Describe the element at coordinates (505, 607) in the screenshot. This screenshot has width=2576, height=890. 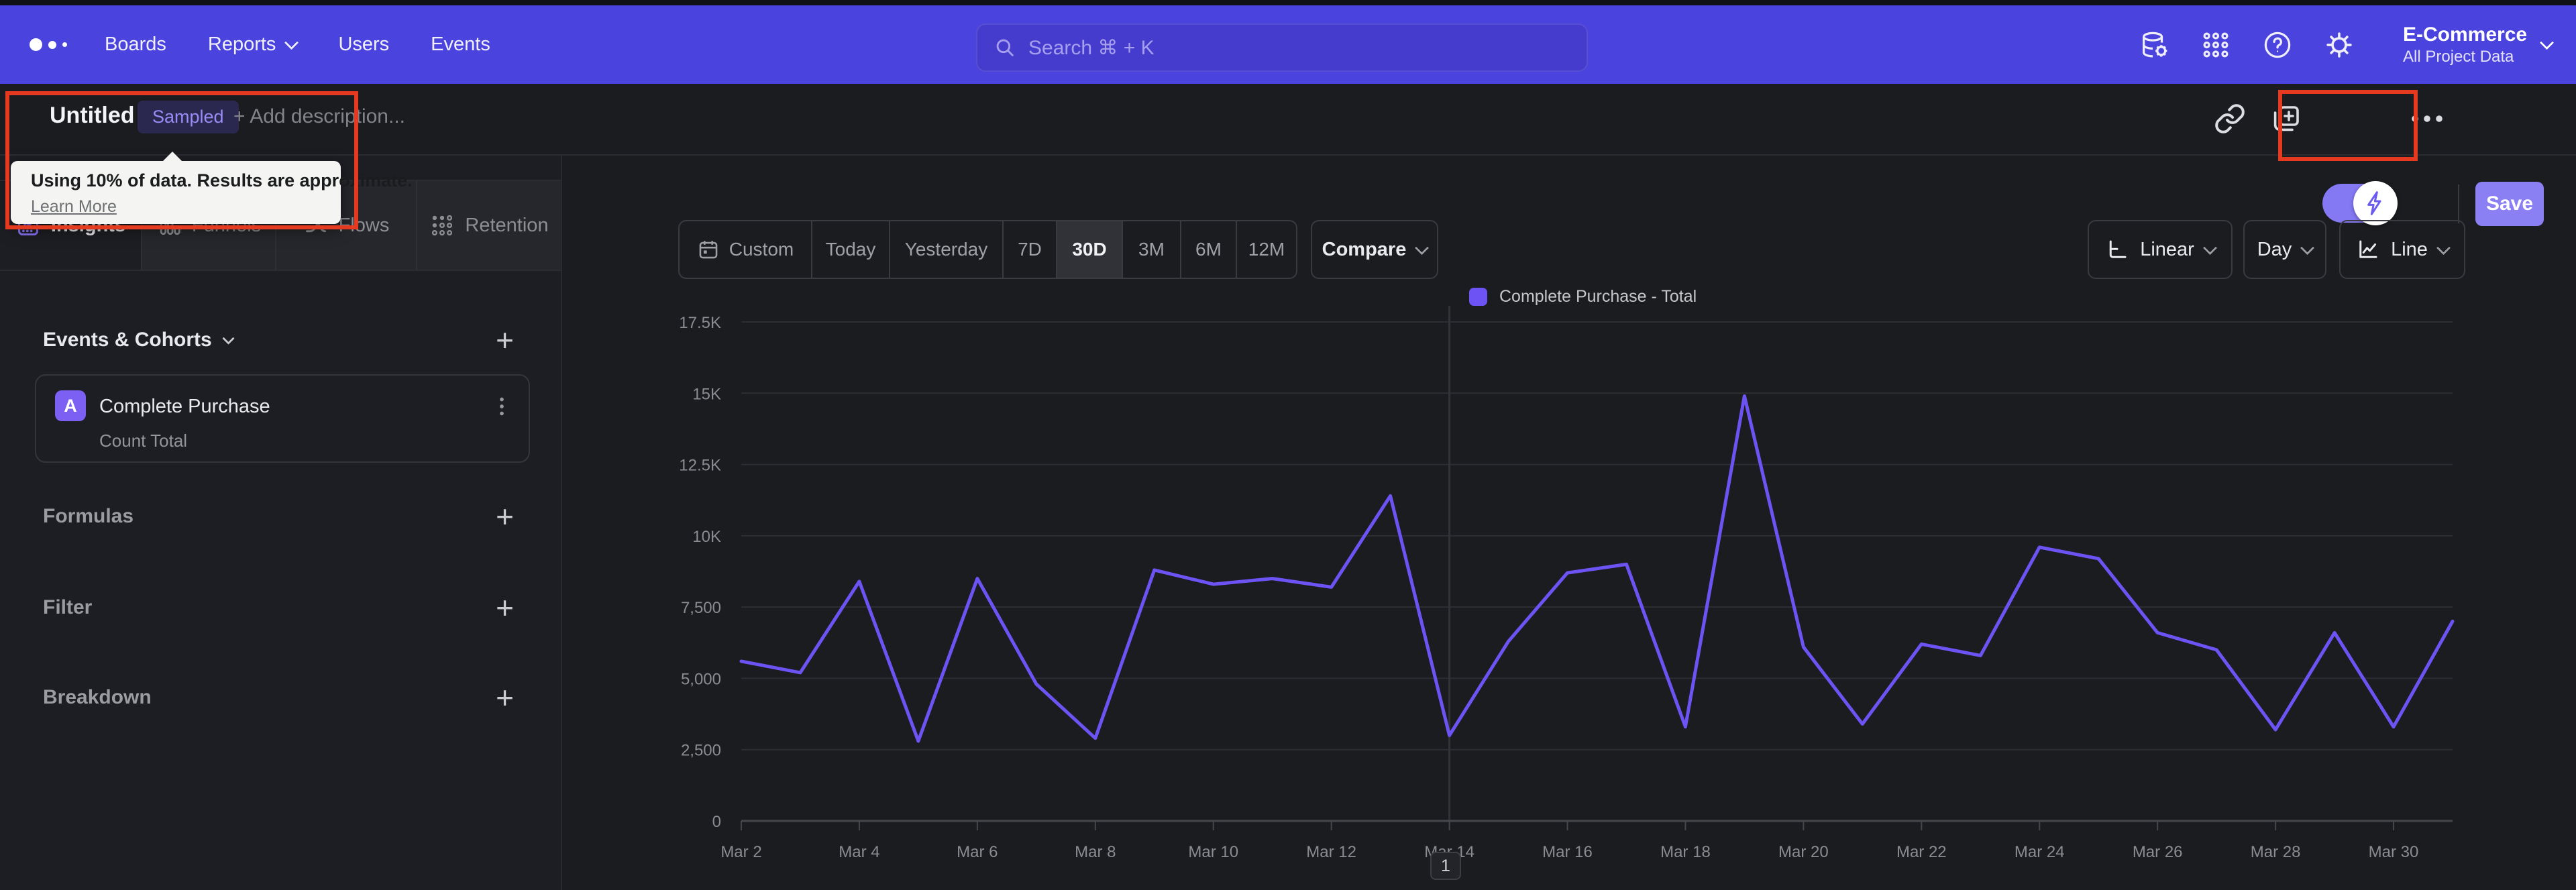
I see `add-filter-button: +` at that location.